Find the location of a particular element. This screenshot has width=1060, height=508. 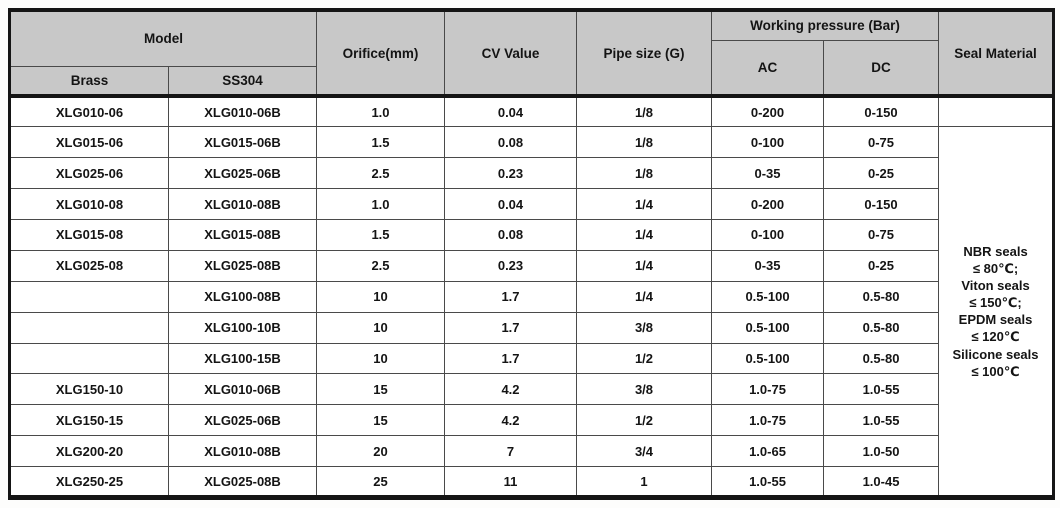

cell-cv-value: 7 is located at coordinates (510, 451).